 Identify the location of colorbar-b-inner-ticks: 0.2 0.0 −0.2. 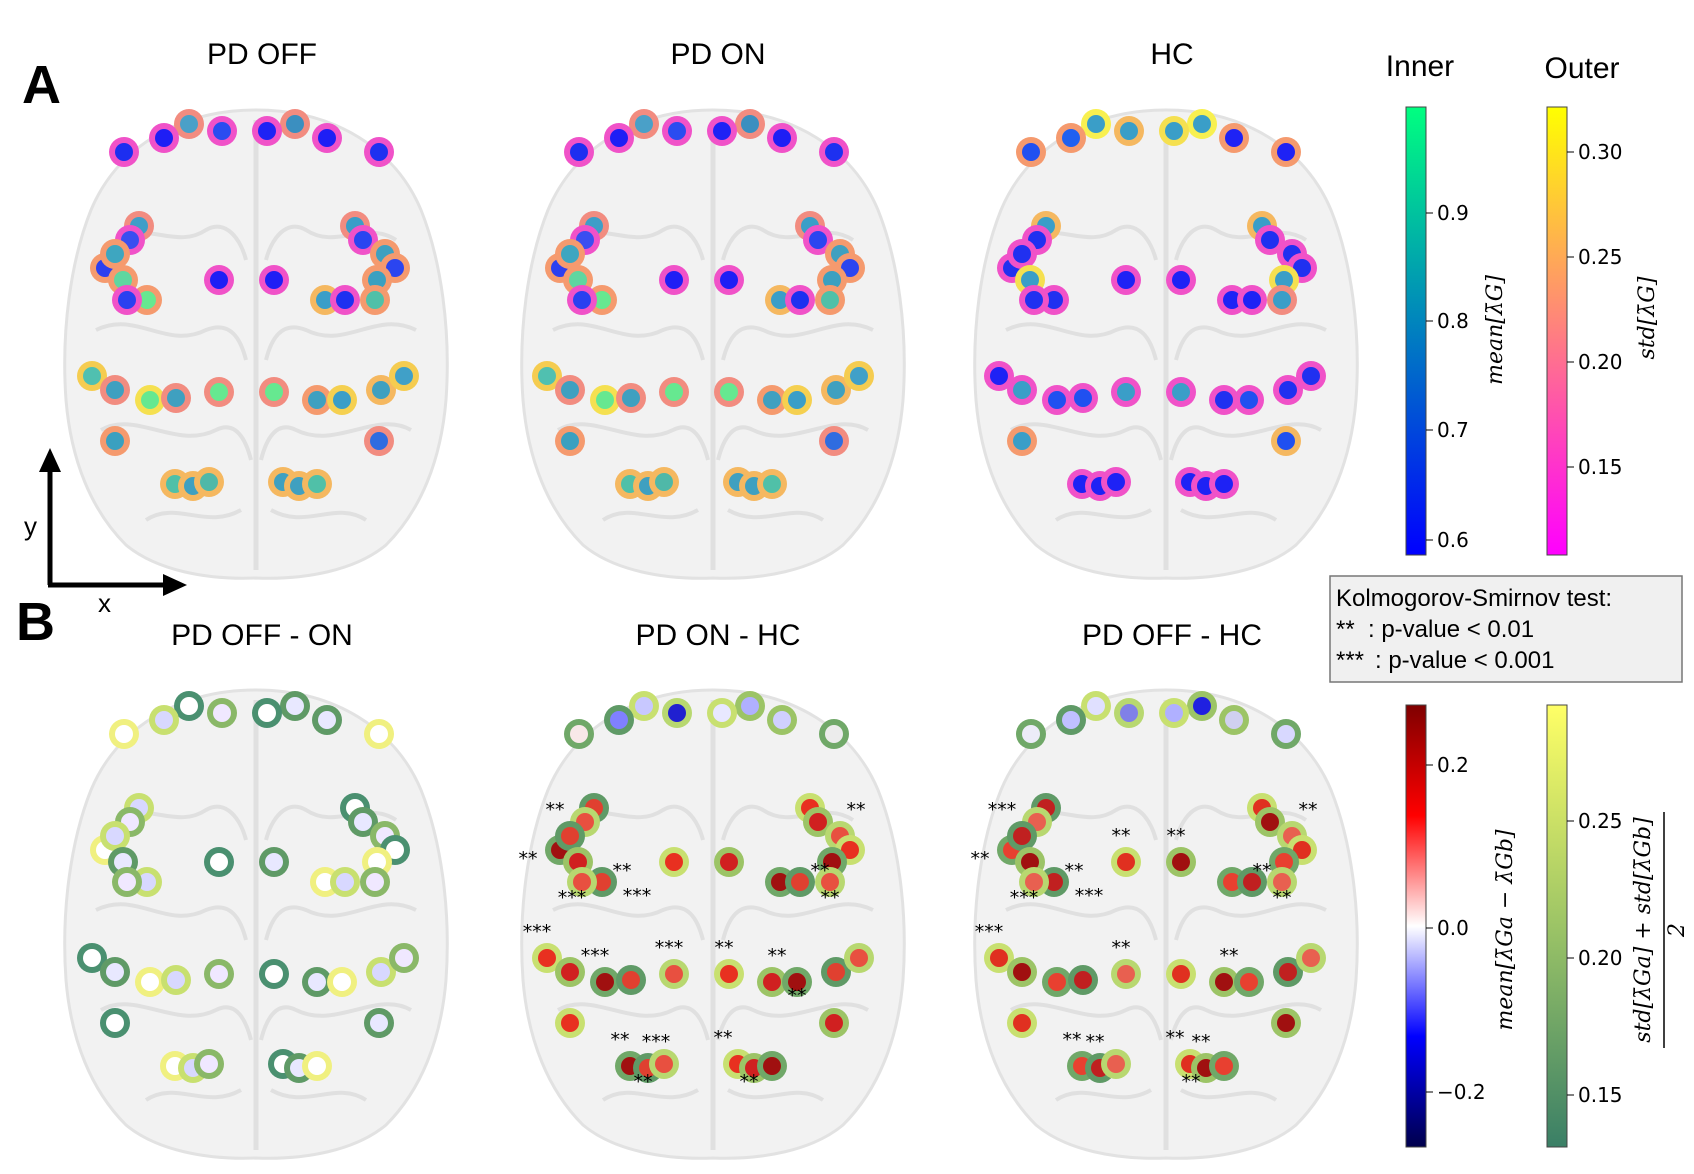
(1456, 928).